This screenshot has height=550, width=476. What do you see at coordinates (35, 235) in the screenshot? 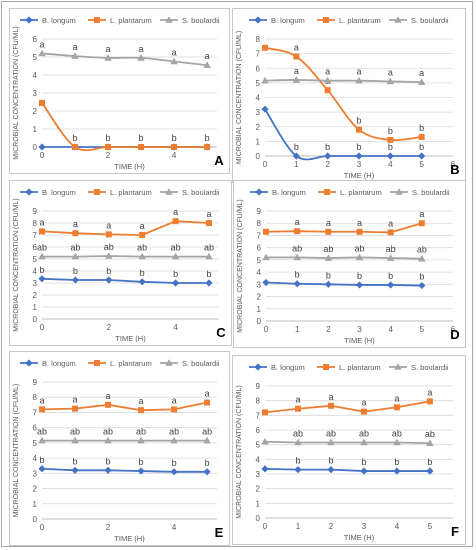
I see `y-tick-label: 7` at bounding box center [35, 235].